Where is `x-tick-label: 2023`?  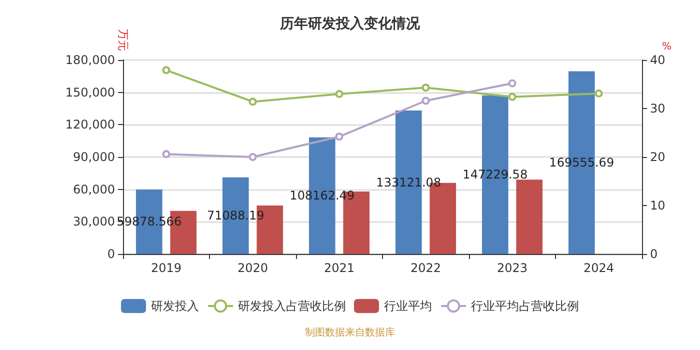
x-tick-label: 2023 is located at coordinates (512, 268).